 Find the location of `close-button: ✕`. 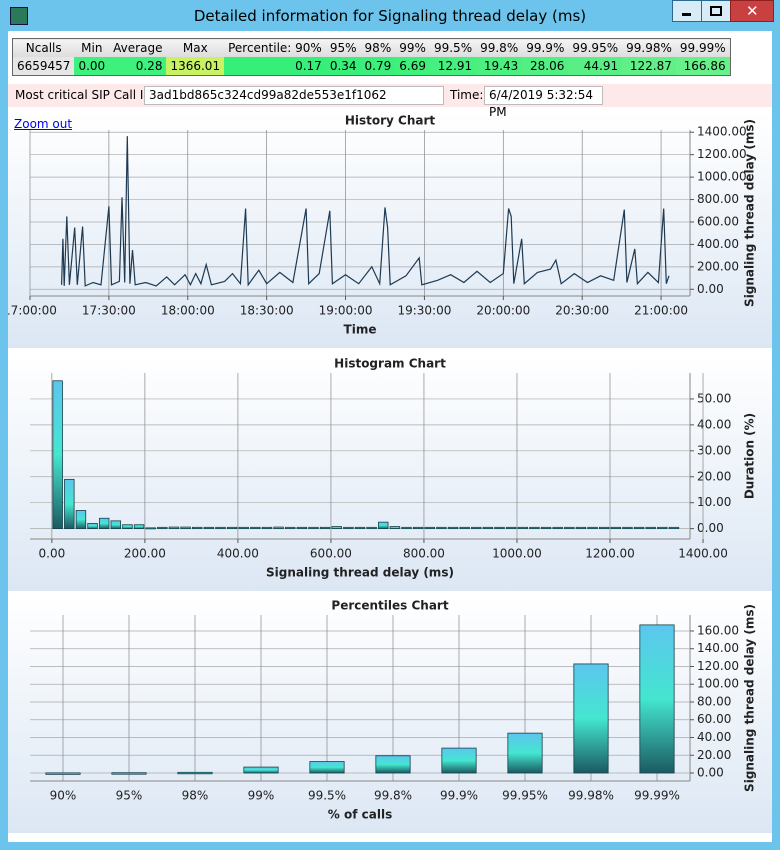

close-button: ✕ is located at coordinates (752, 11).